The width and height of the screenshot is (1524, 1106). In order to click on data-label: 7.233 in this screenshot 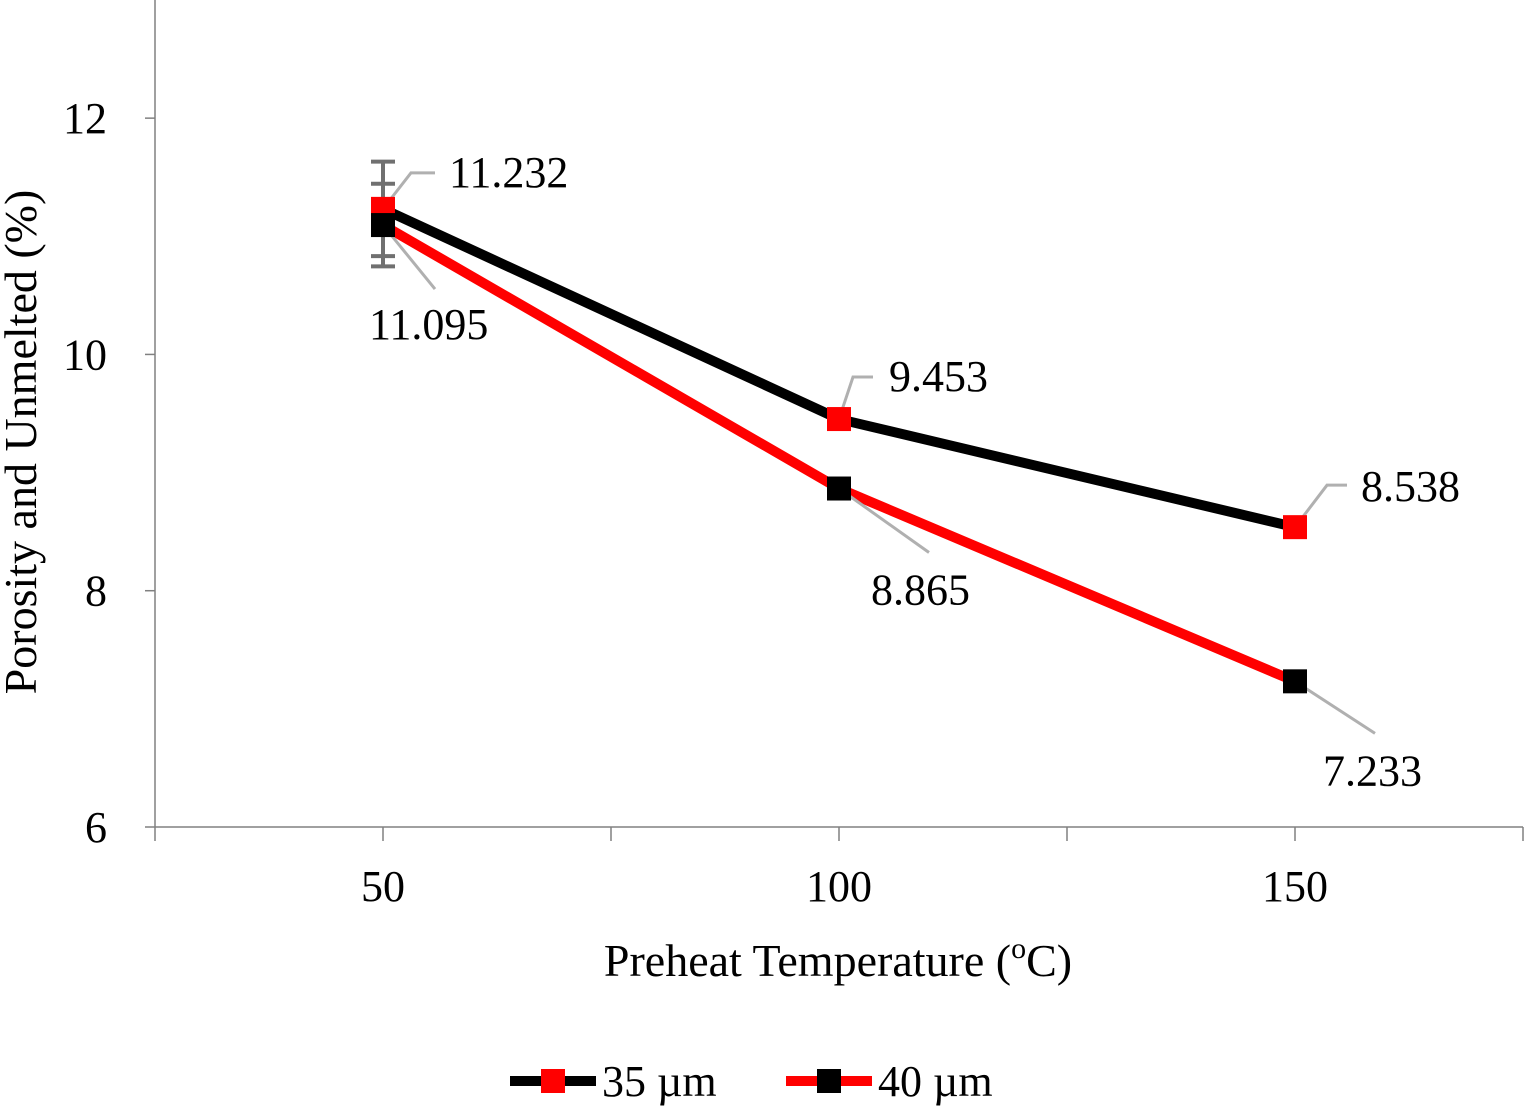, I will do `click(1372, 770)`.